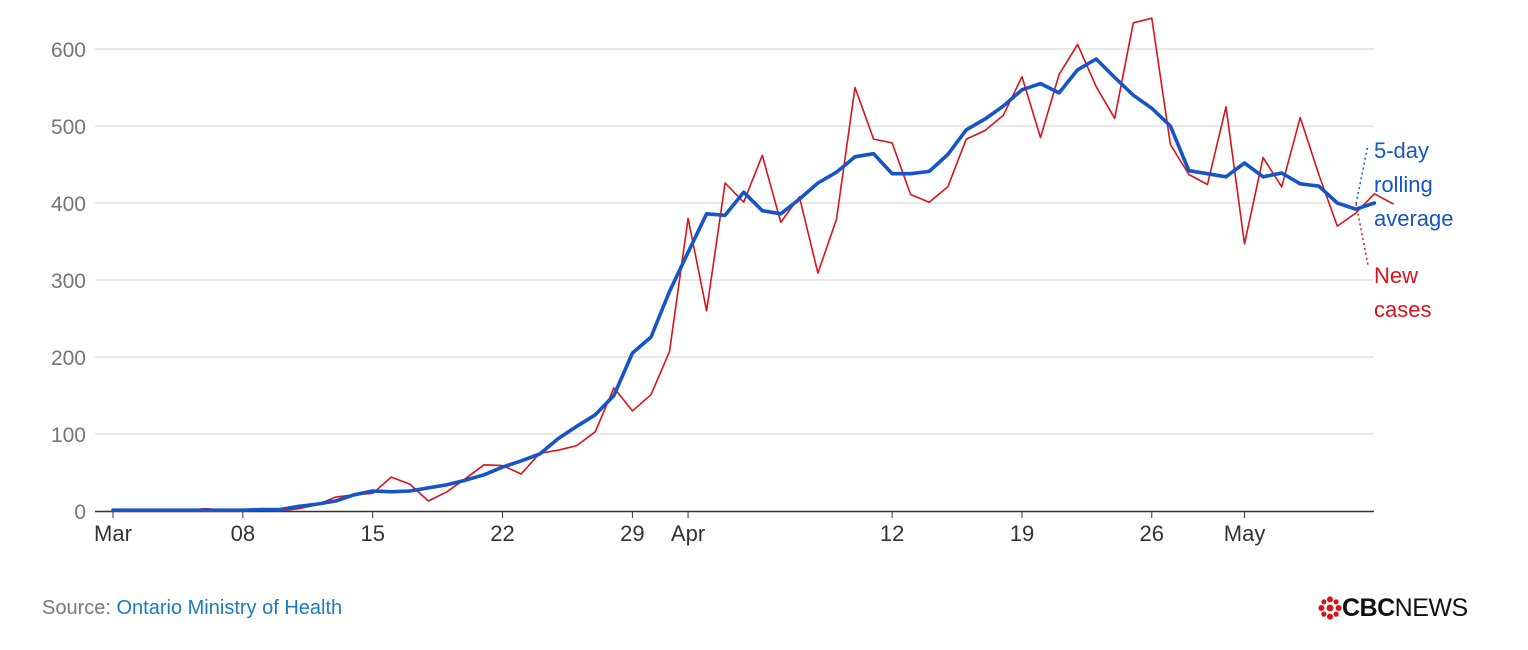  I want to click on logo-news: NEWS, so click(1431, 607).